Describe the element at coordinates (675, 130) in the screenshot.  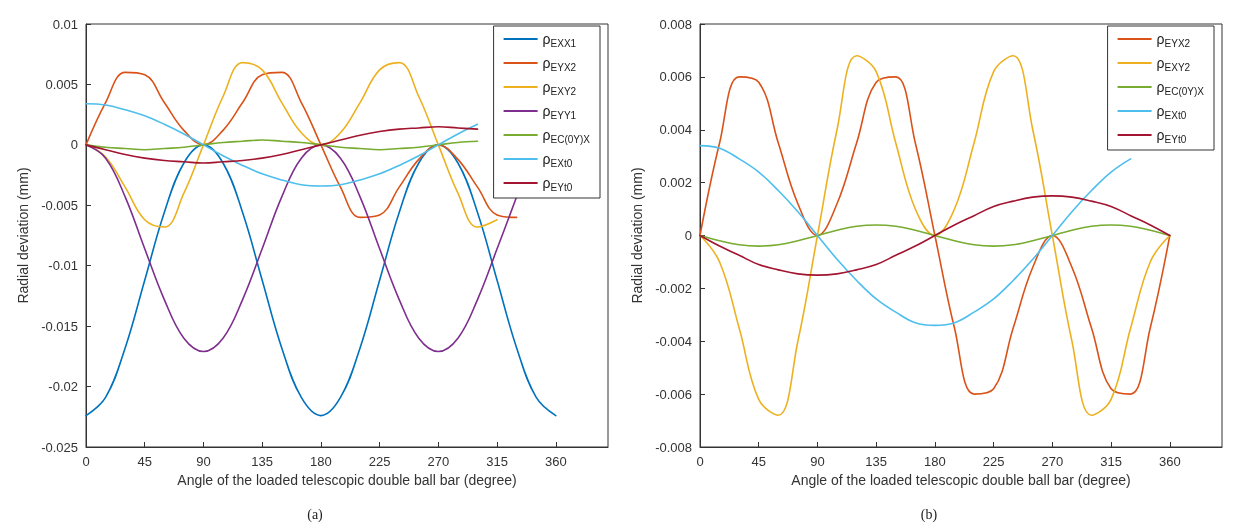
I see `y-tick-label: 0.004` at that location.